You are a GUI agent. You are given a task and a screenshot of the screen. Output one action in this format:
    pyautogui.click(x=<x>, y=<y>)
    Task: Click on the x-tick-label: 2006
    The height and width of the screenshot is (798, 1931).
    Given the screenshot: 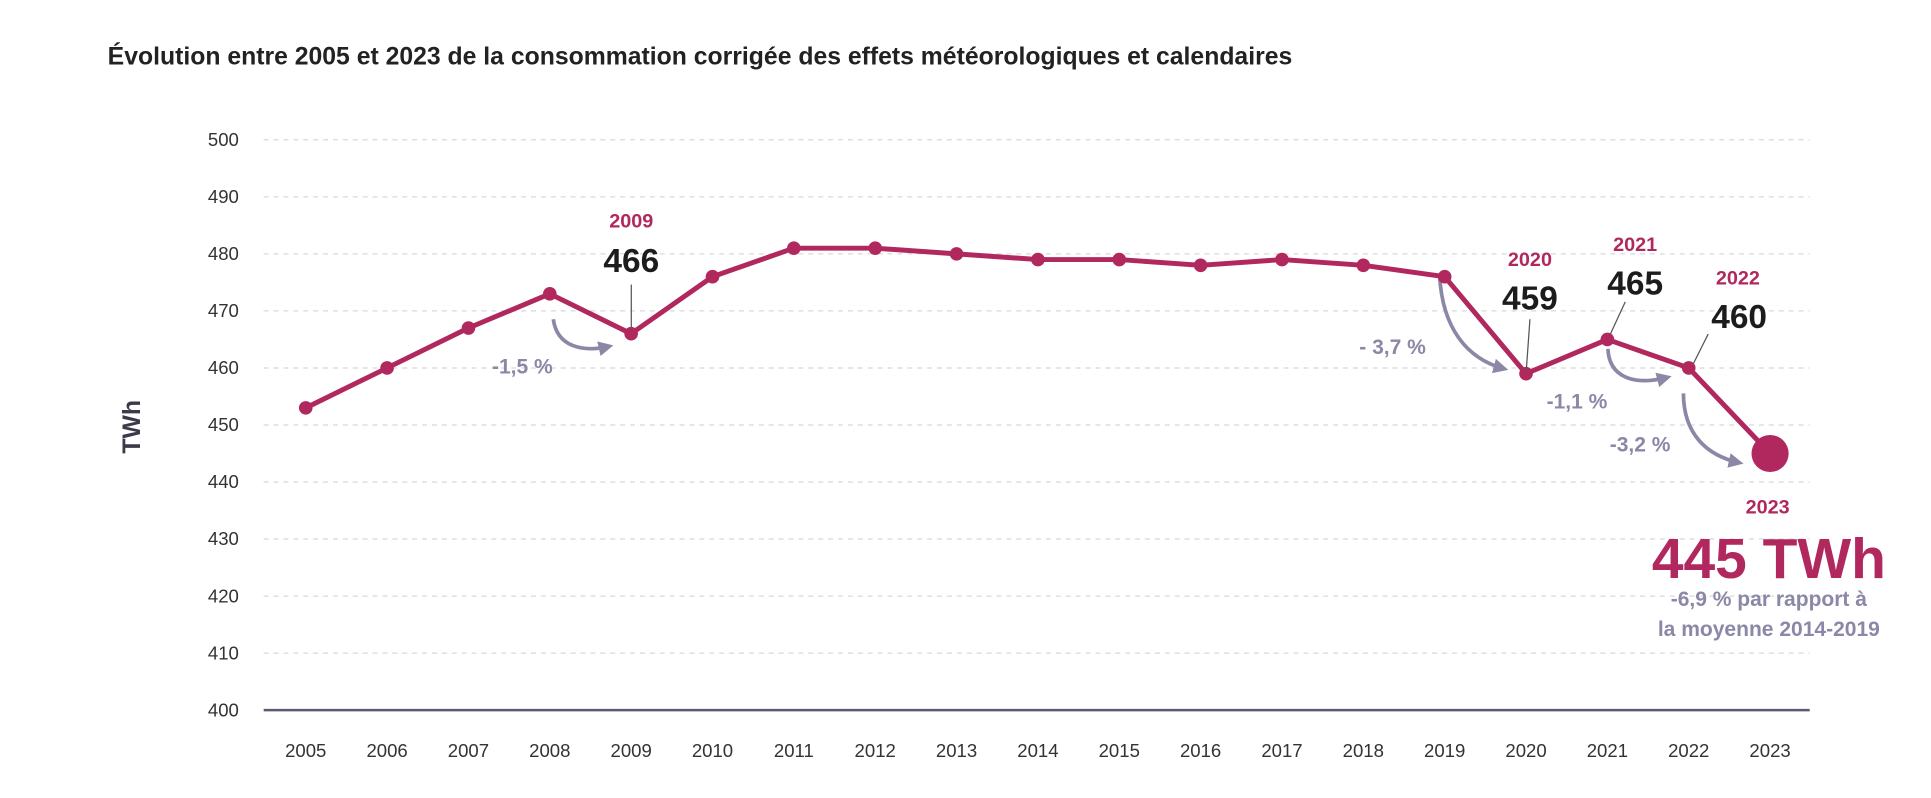 What is the action you would take?
    pyautogui.click(x=386, y=750)
    